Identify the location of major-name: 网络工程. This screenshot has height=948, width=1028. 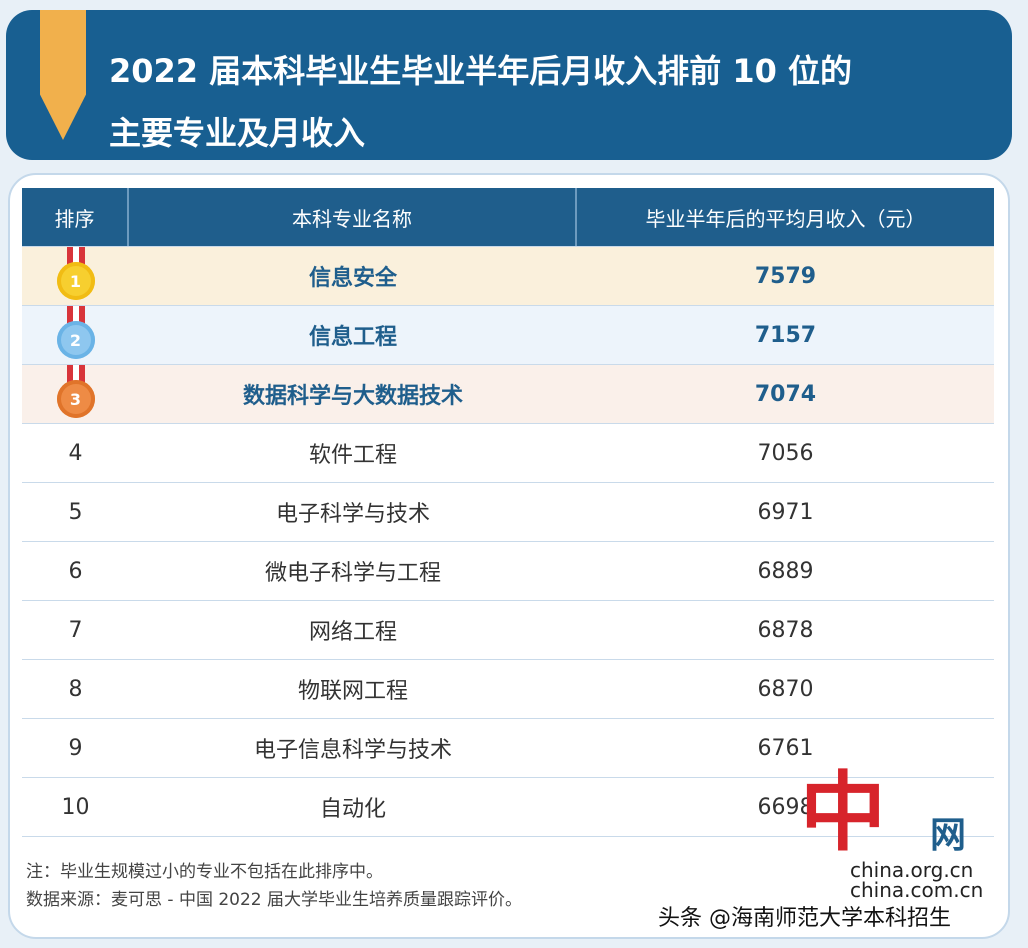
(352, 632).